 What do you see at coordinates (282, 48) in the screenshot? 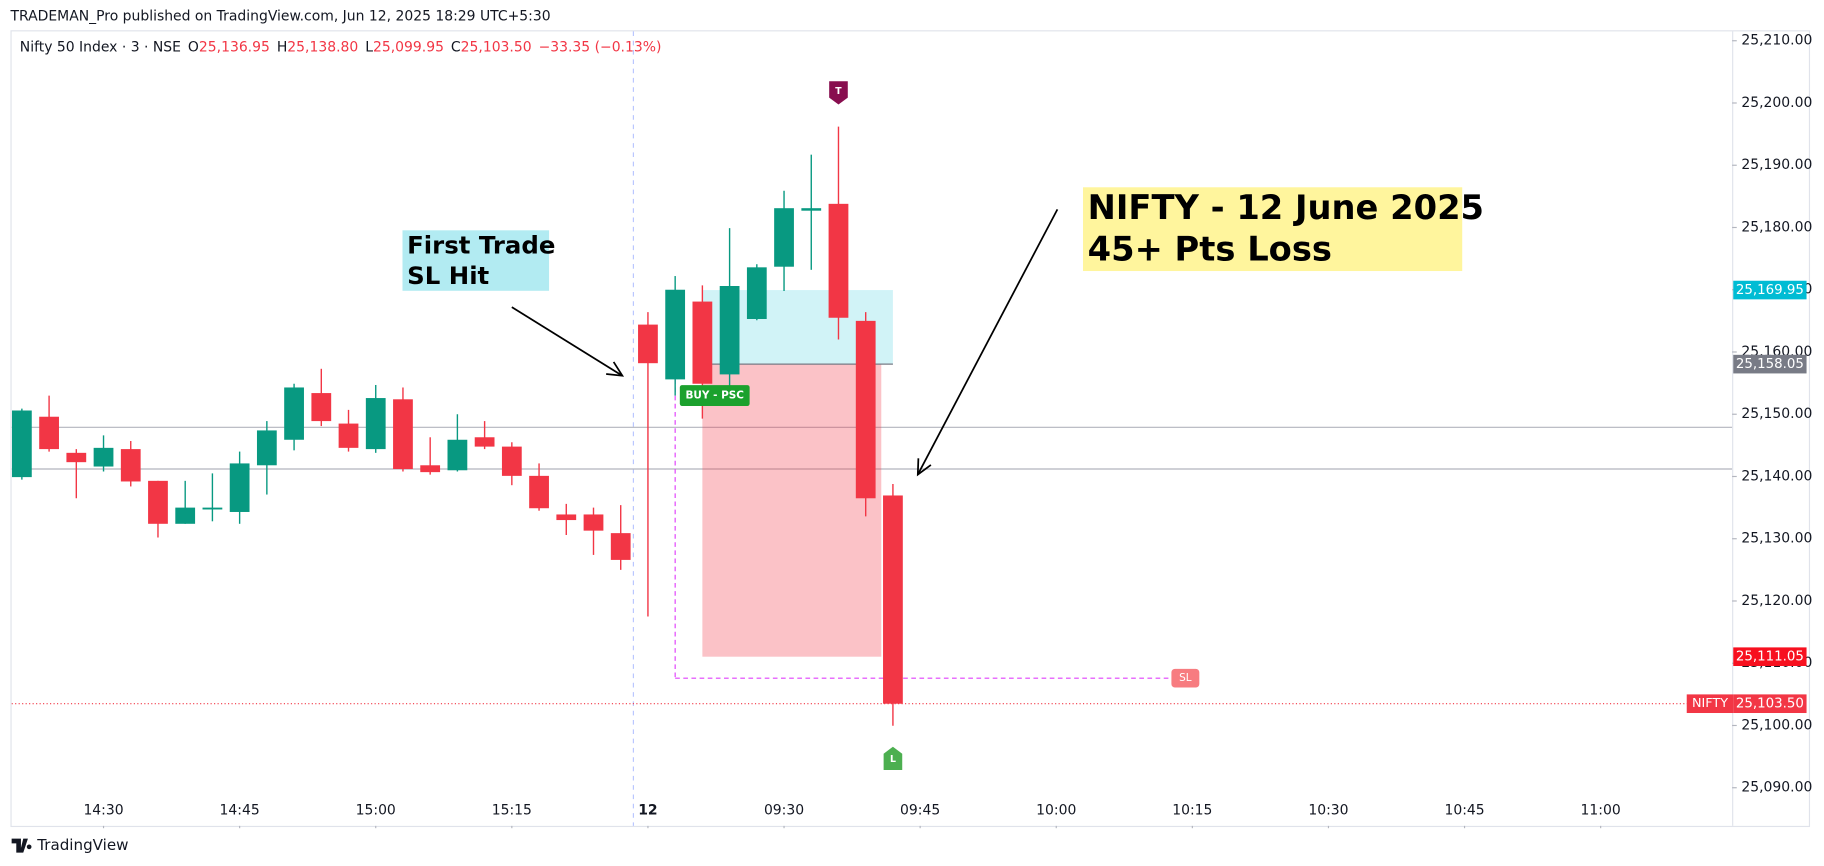
I see `ohlc-label: H` at bounding box center [282, 48].